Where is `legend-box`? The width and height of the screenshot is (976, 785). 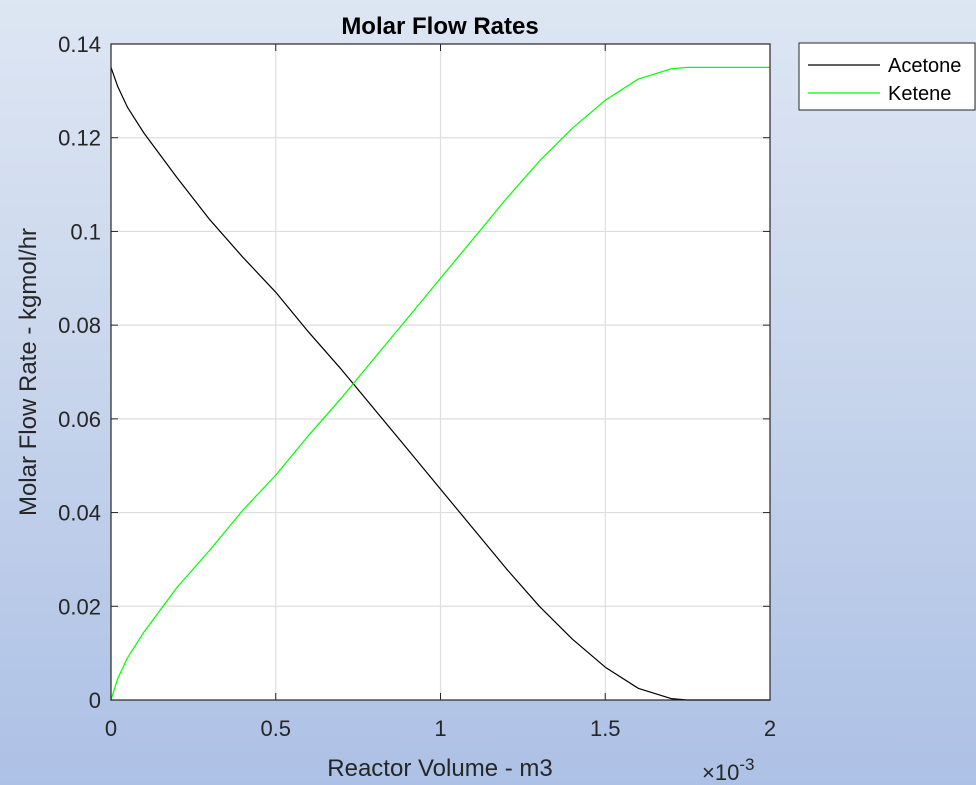 legend-box is located at coordinates (887, 76).